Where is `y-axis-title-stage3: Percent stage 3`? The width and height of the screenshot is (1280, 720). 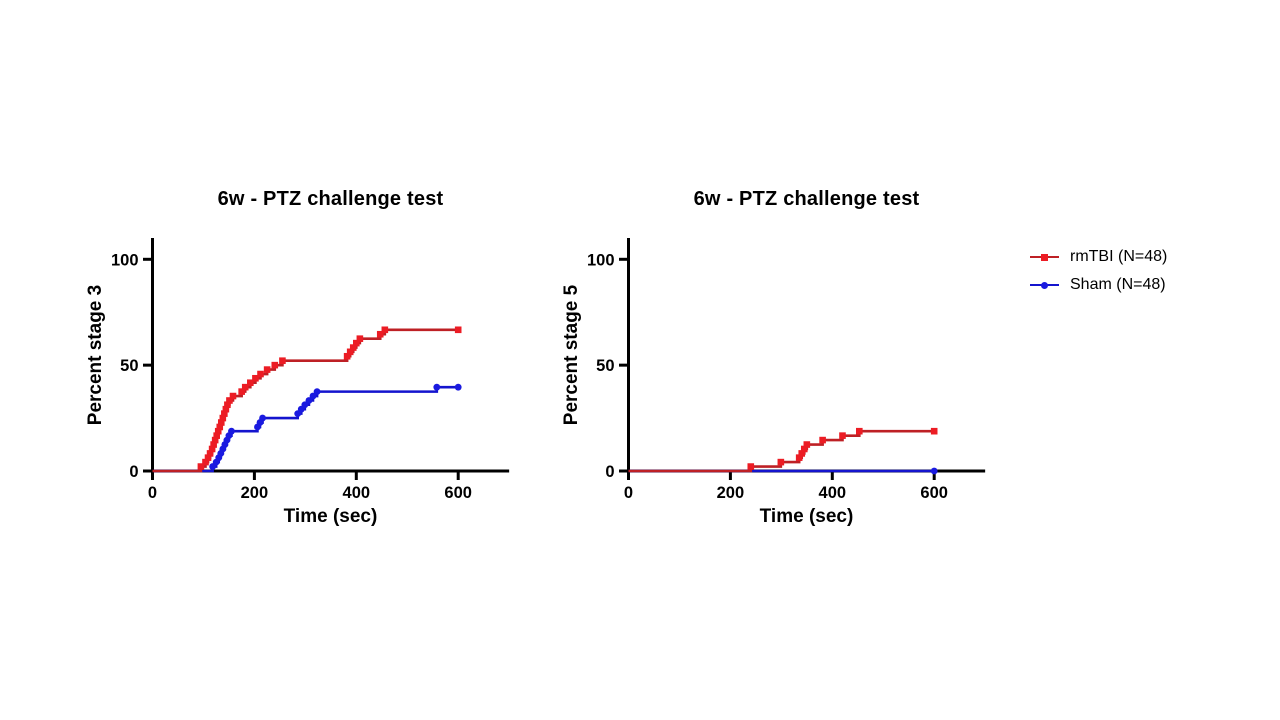
y-axis-title-stage3: Percent stage 3 is located at coordinates (95, 355).